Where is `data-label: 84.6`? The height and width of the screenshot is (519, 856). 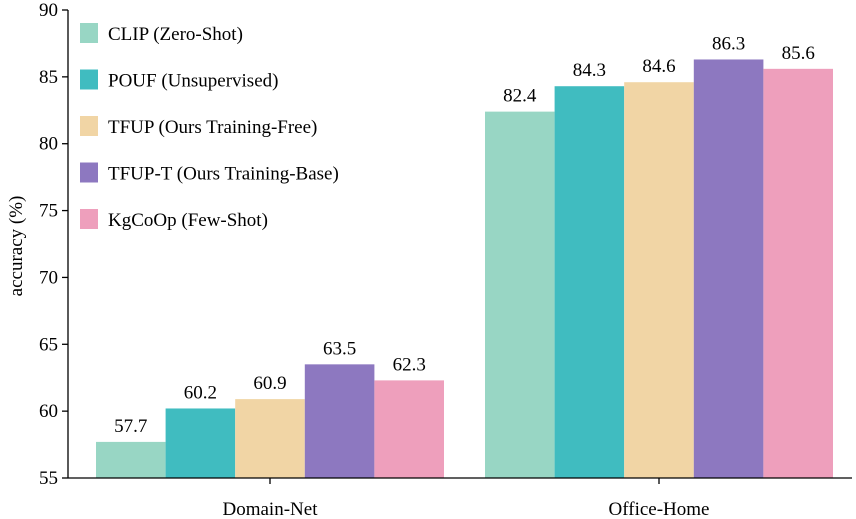
data-label: 84.6 is located at coordinates (658, 66).